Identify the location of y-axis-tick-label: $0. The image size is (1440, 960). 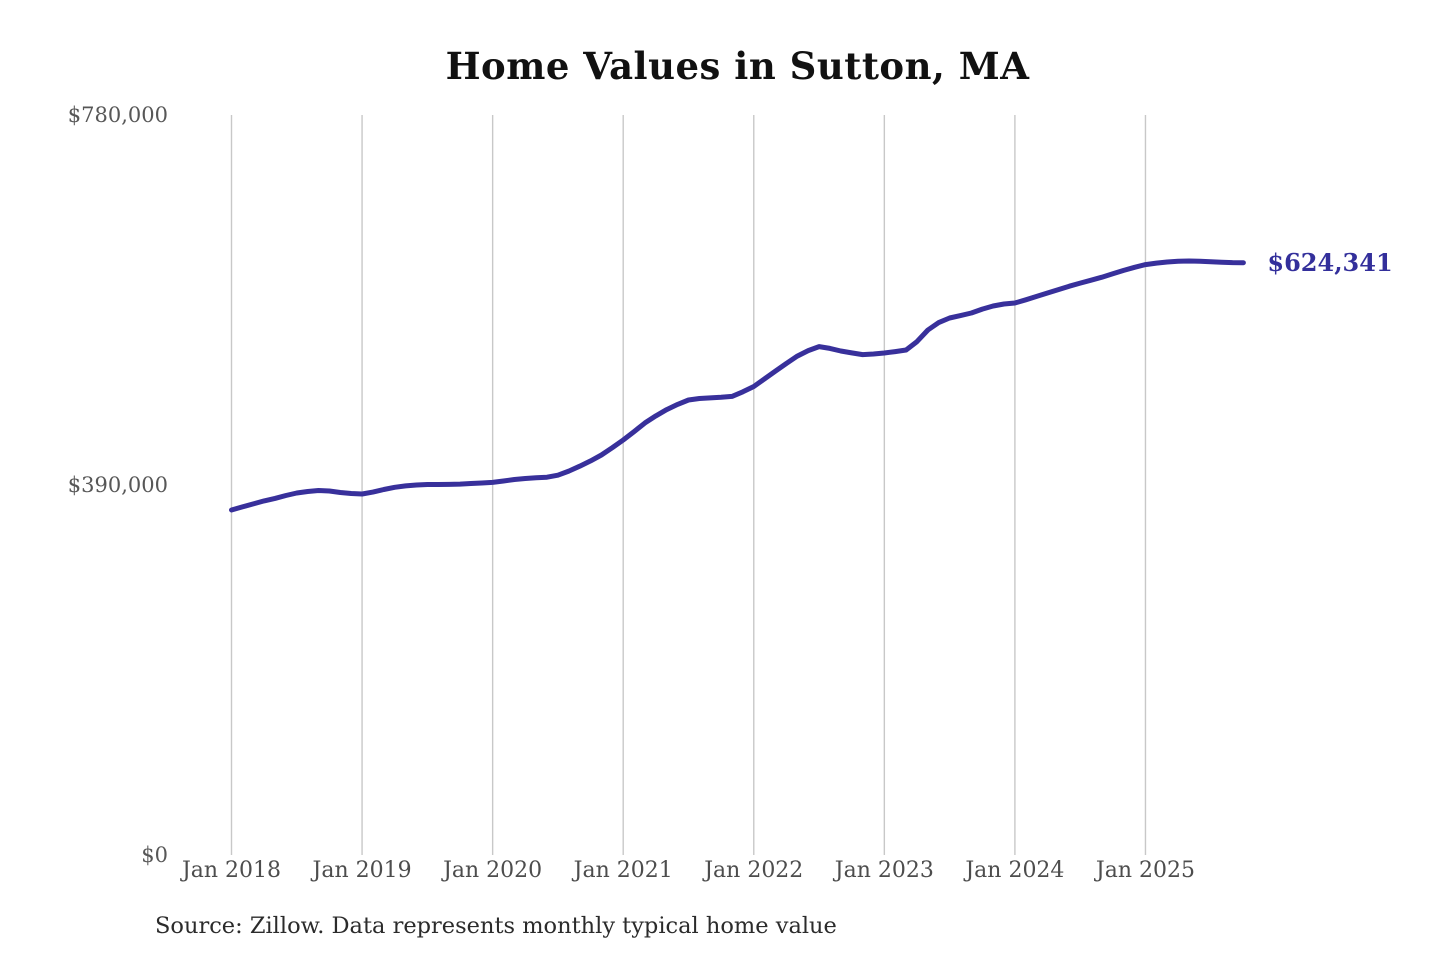
(154, 855).